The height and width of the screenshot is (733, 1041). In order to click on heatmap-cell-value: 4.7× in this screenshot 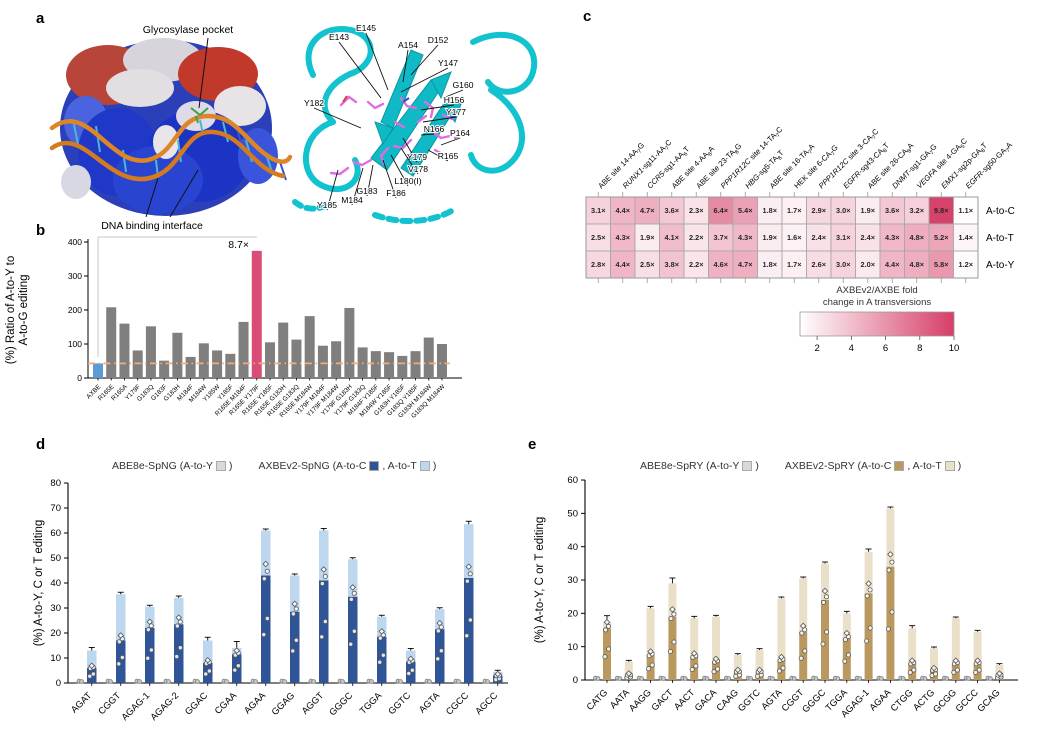, I will do `click(745, 264)`.